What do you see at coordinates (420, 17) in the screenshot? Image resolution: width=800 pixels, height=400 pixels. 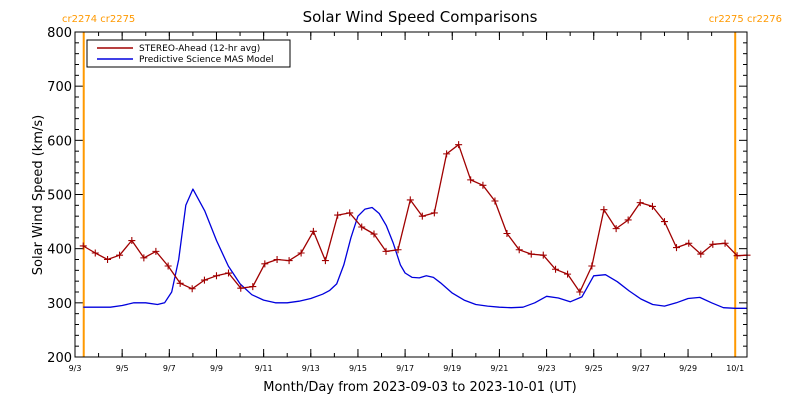 I see `chart-title: Solar Wind Speed Comparisons` at bounding box center [420, 17].